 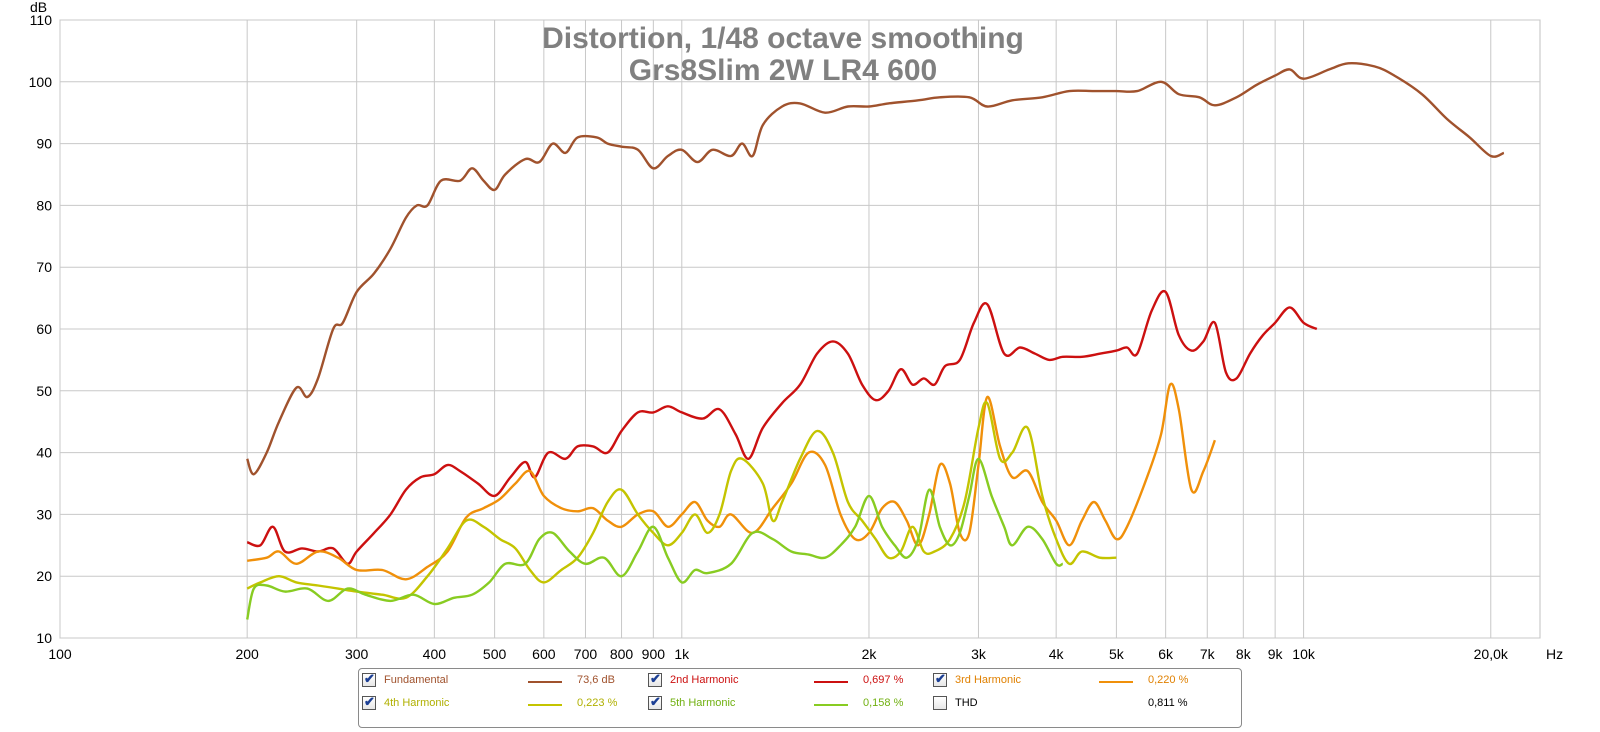 What do you see at coordinates (1168, 703) in the screenshot?
I see `legend-value-thd: 0,811 %` at bounding box center [1168, 703].